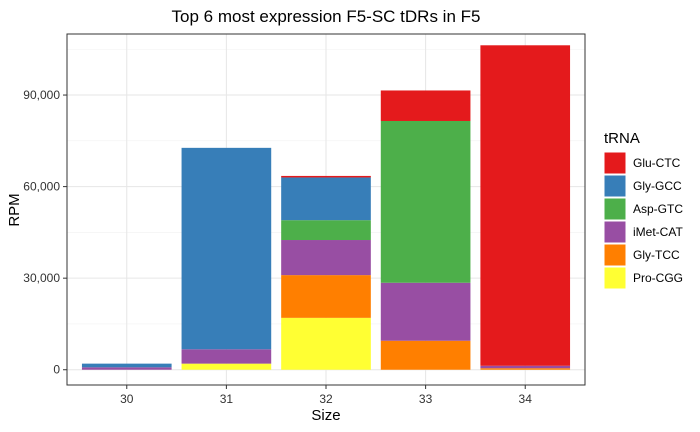  I want to click on legend-swatch-pro-cgg, so click(615, 278).